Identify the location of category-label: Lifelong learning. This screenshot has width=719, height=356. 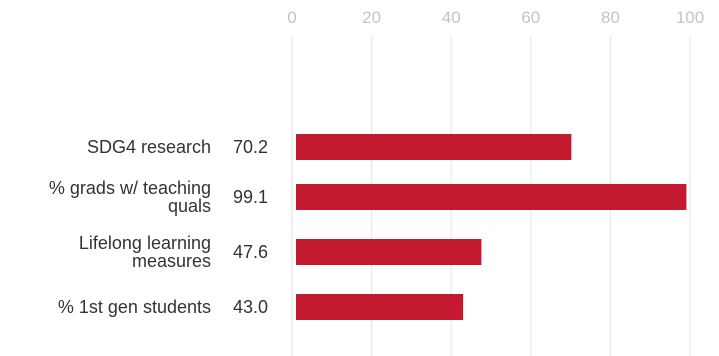
(145, 243).